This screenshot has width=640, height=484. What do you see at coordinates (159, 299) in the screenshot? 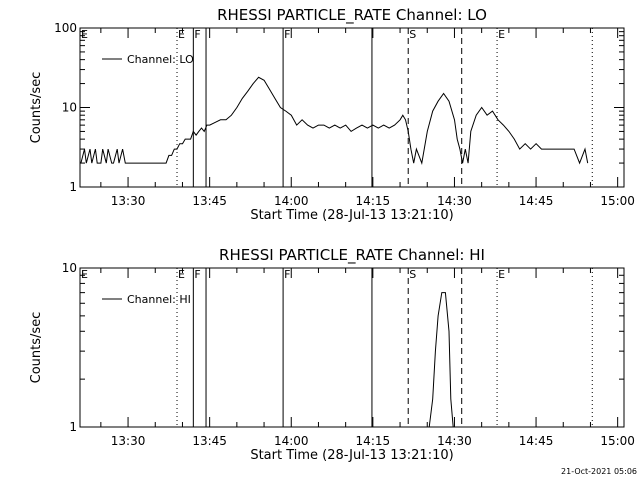
I see `legend-label: Channel: HI` at bounding box center [159, 299].